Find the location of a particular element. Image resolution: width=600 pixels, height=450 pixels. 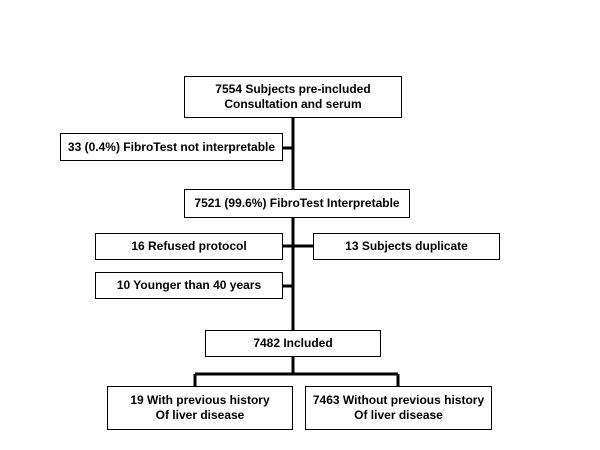

box-included: 7482 Included is located at coordinates (293, 343).